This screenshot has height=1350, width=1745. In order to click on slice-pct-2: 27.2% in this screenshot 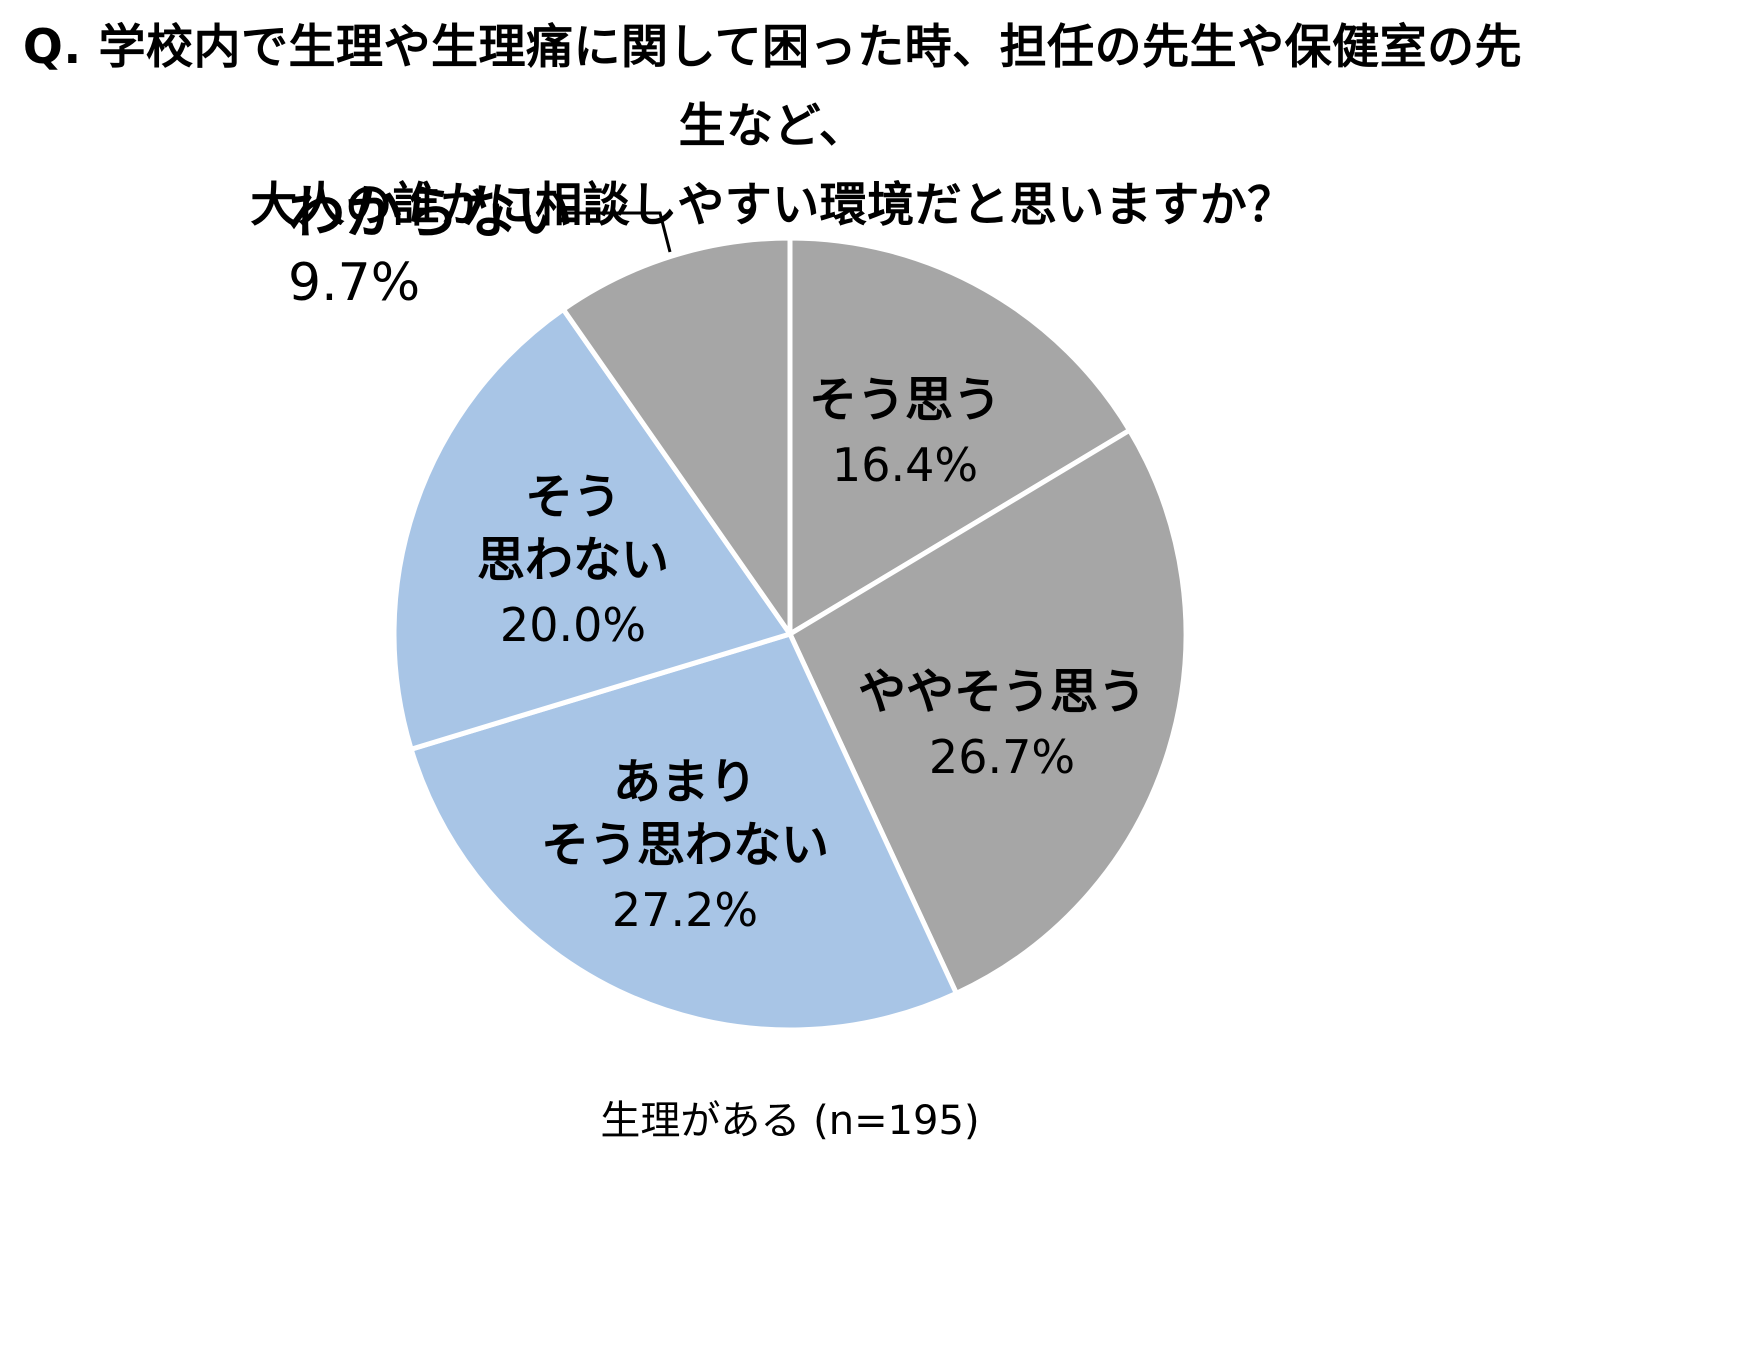, I will do `click(685, 910)`.